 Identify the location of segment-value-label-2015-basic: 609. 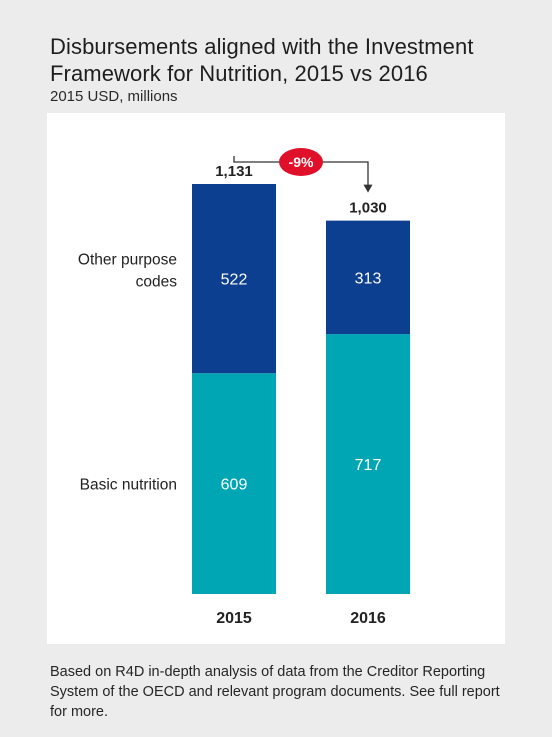
(234, 485).